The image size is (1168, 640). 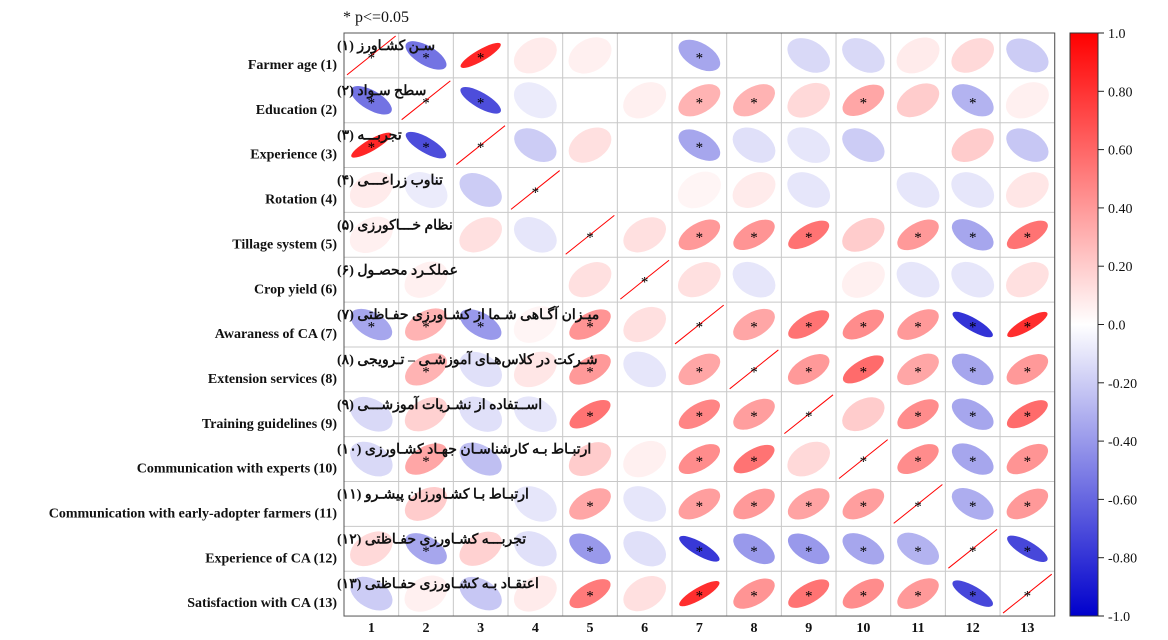 I want to click on significance-note: * p<=0.05, so click(x=376, y=17).